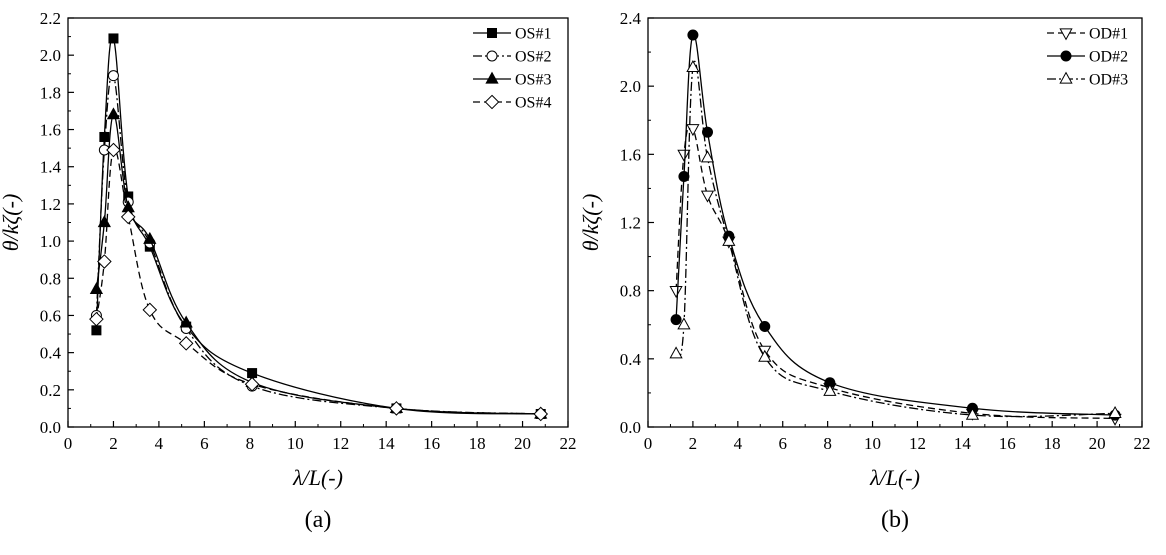  Describe the element at coordinates (318, 520) in the screenshot. I see `panel-label: (a)` at that location.